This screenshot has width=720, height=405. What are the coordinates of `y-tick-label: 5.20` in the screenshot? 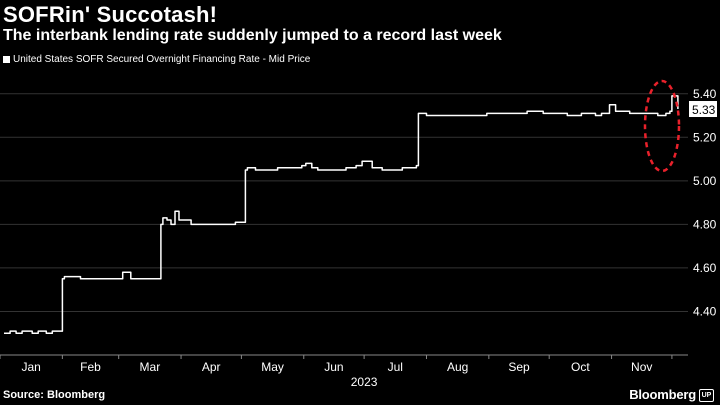 It's located at (705, 137).